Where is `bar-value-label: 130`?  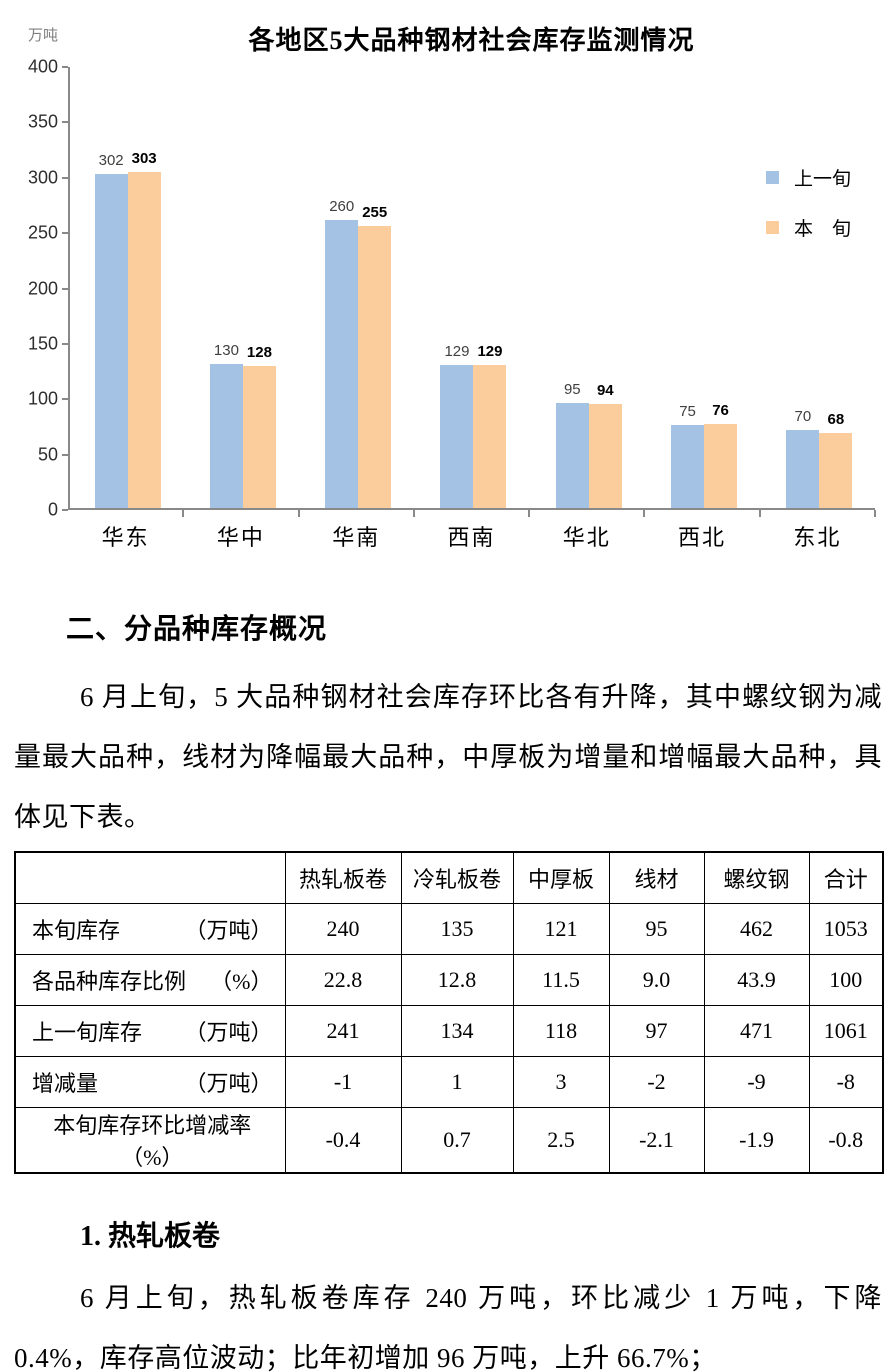
bar-value-label: 130 is located at coordinates (226, 351).